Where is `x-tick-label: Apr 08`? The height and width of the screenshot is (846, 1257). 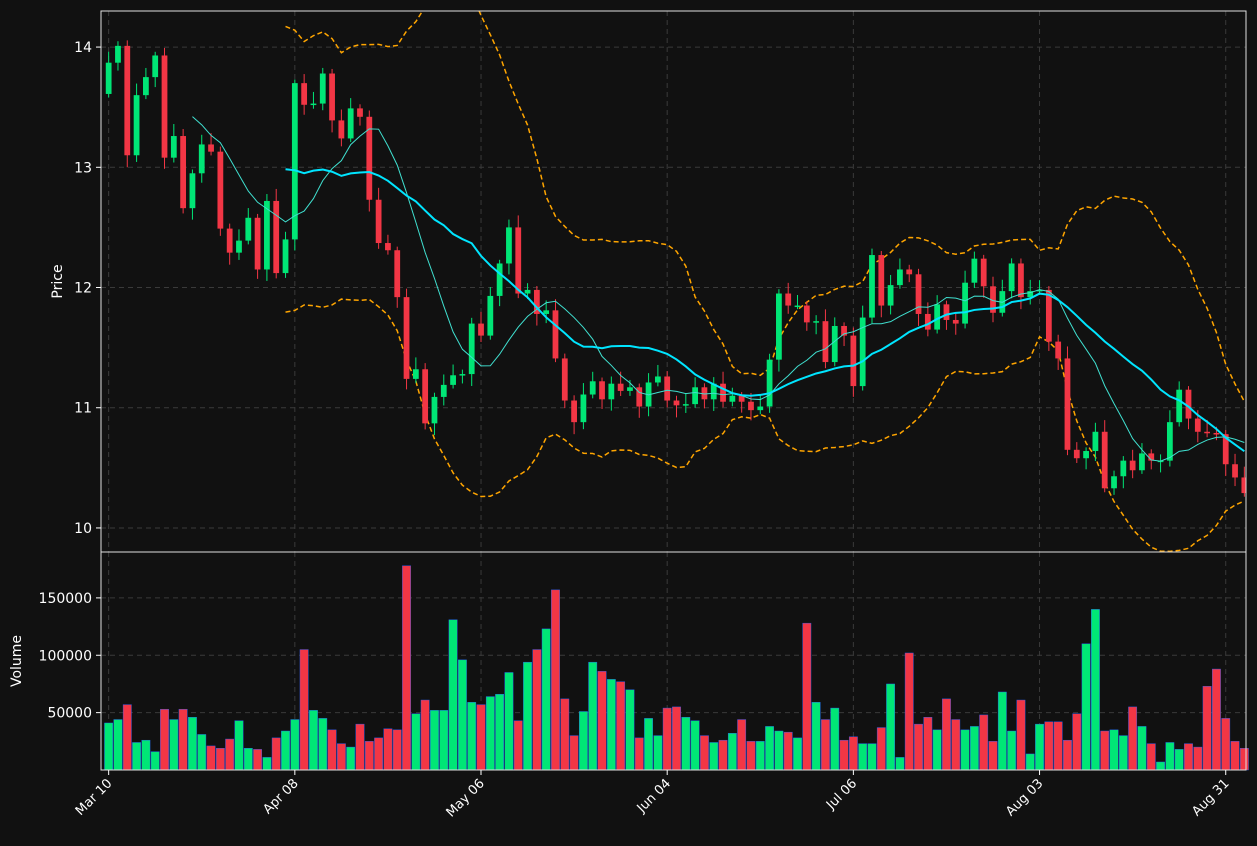 x-tick-label: Apr 08 is located at coordinates (281, 796).